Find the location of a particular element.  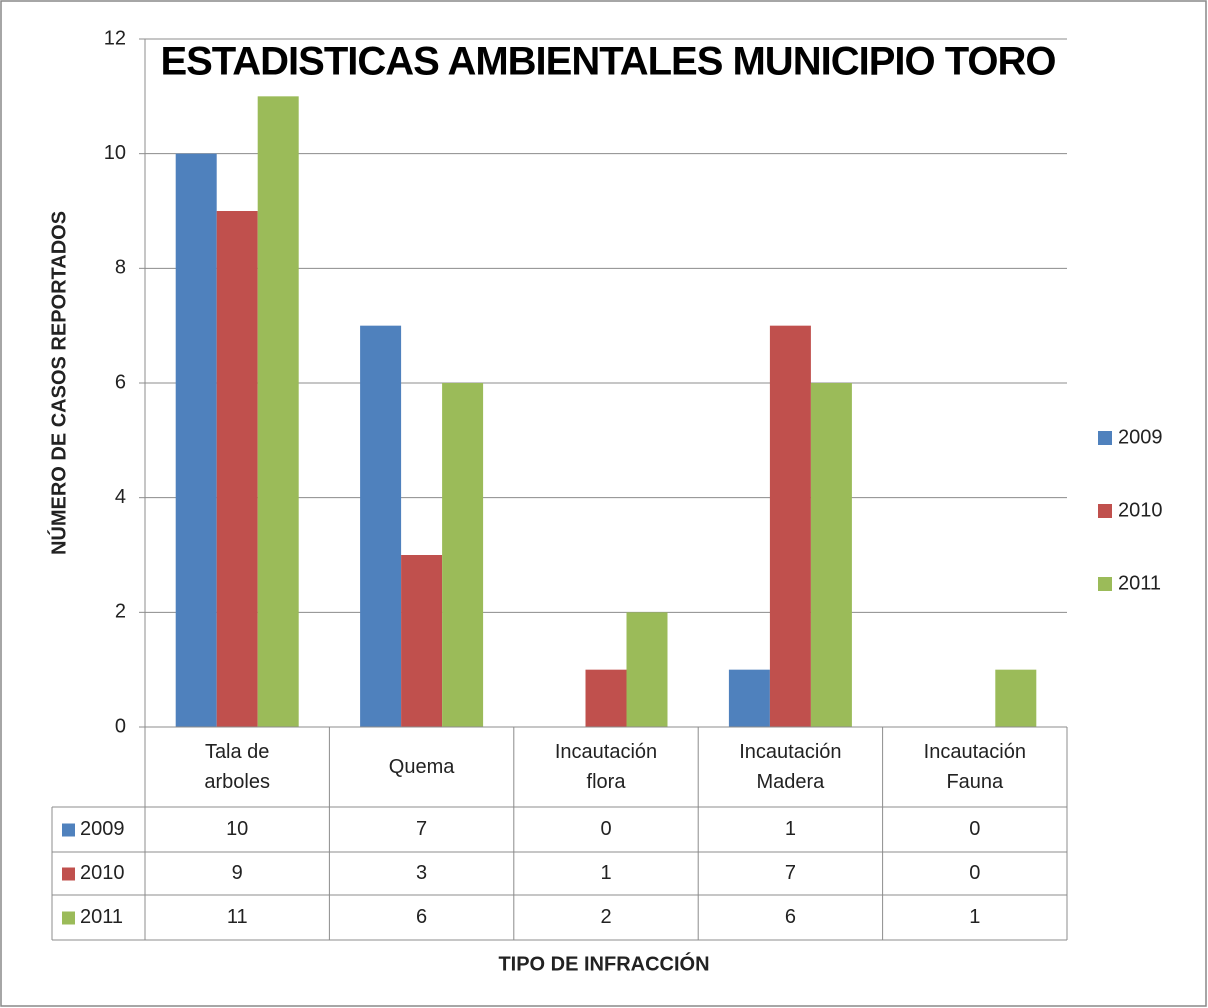

legend-label: 2010 is located at coordinates (1140, 510).